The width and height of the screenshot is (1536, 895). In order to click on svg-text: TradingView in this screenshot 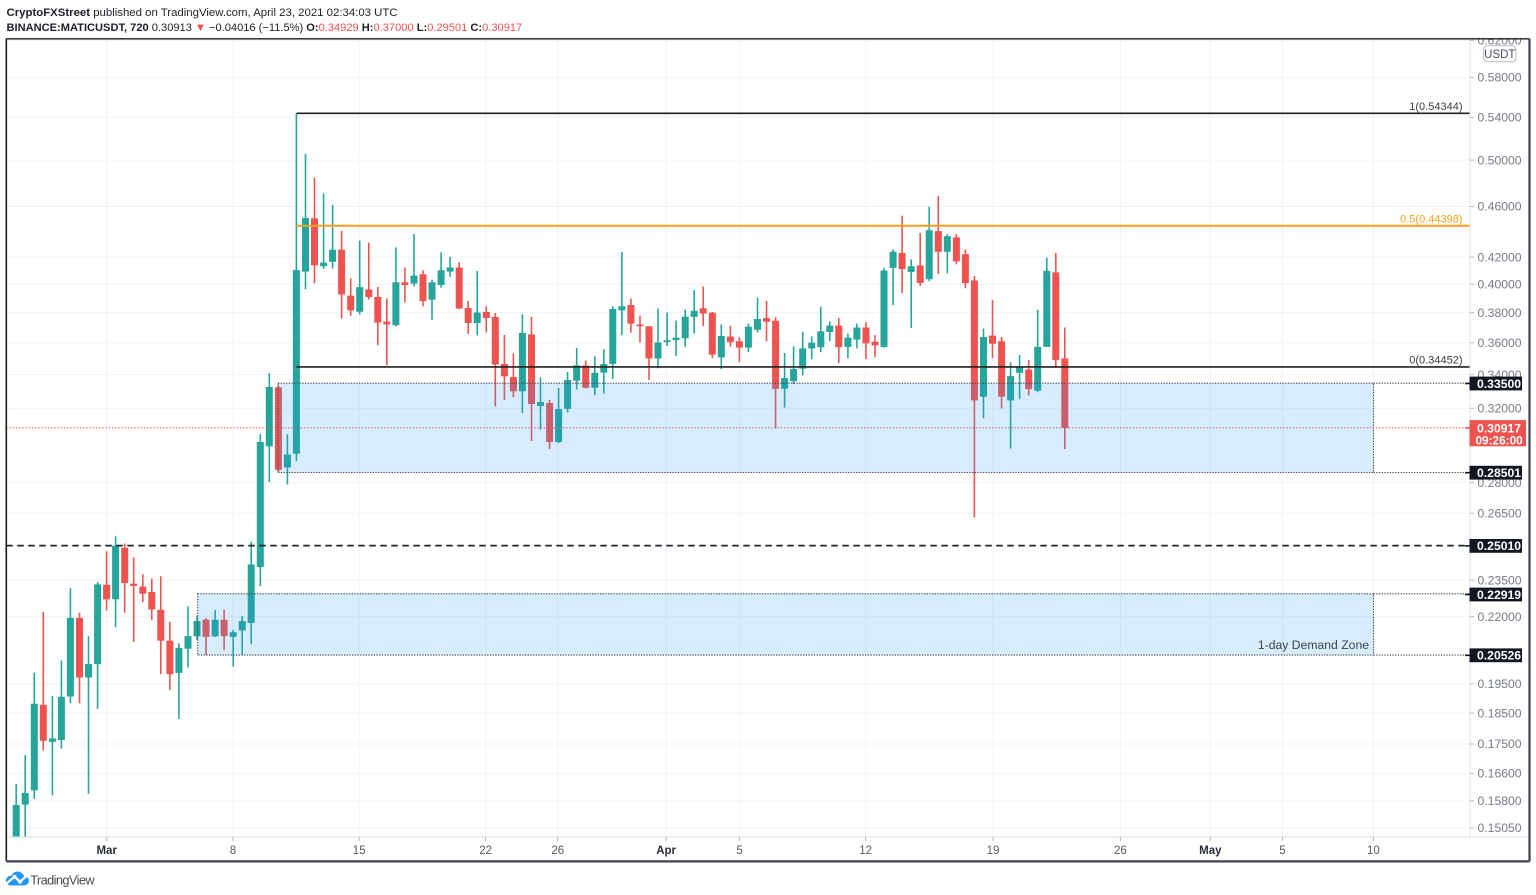, I will do `click(62, 879)`.